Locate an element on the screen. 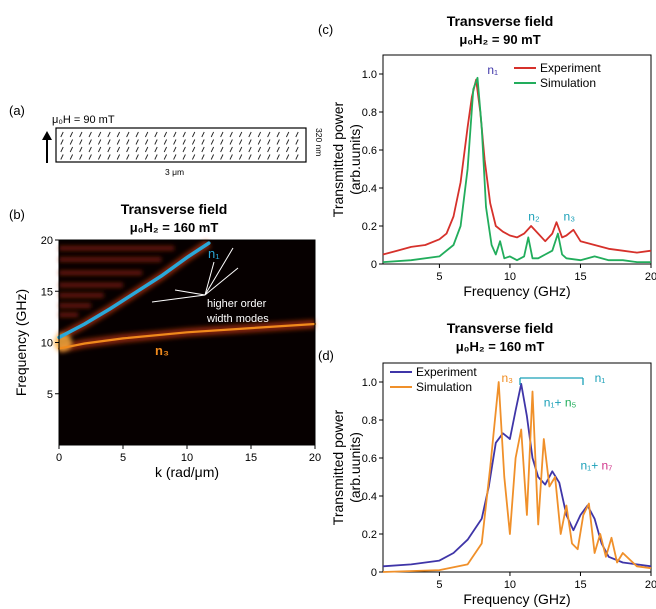 Image resolution: width=656 pixels, height=609 pixels. mode-annotation: n₁+ n₅ is located at coordinates (560, 403).